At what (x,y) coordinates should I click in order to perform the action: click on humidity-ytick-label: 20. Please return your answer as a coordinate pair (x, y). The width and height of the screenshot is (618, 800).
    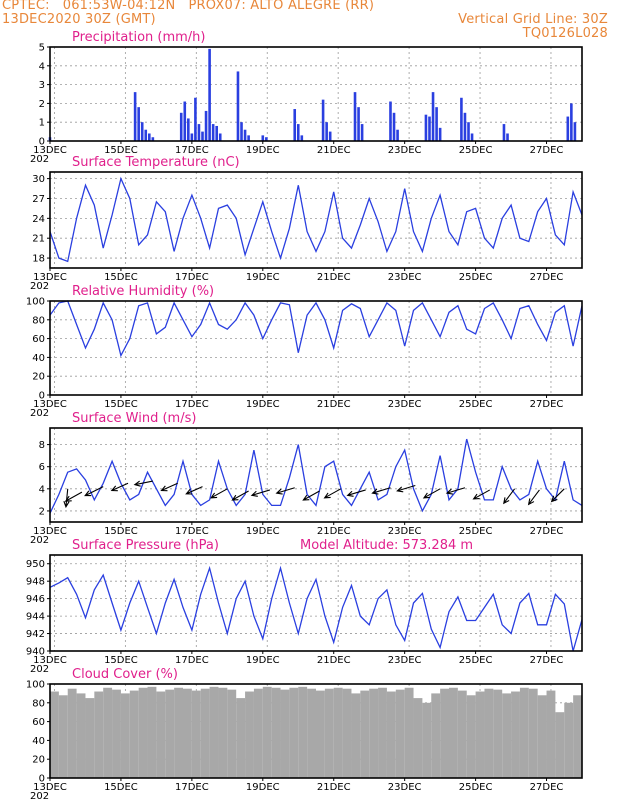
    Looking at the image, I should click on (38, 377).